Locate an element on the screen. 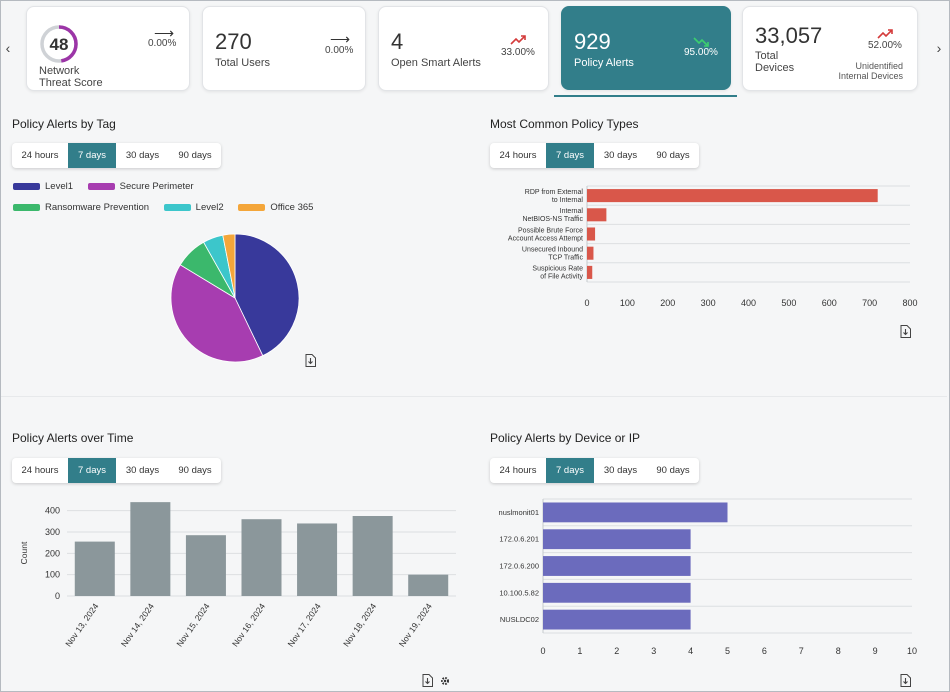  panel-title-types: Most Common Policy Types is located at coordinates (564, 124).